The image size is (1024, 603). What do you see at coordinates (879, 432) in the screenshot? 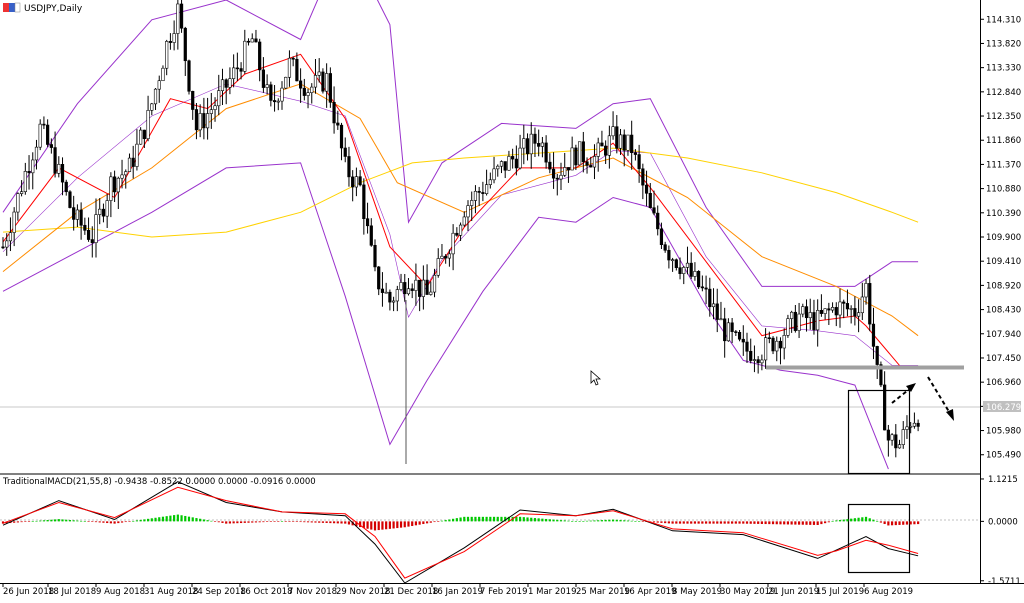
I see `price-highlight-box` at bounding box center [879, 432].